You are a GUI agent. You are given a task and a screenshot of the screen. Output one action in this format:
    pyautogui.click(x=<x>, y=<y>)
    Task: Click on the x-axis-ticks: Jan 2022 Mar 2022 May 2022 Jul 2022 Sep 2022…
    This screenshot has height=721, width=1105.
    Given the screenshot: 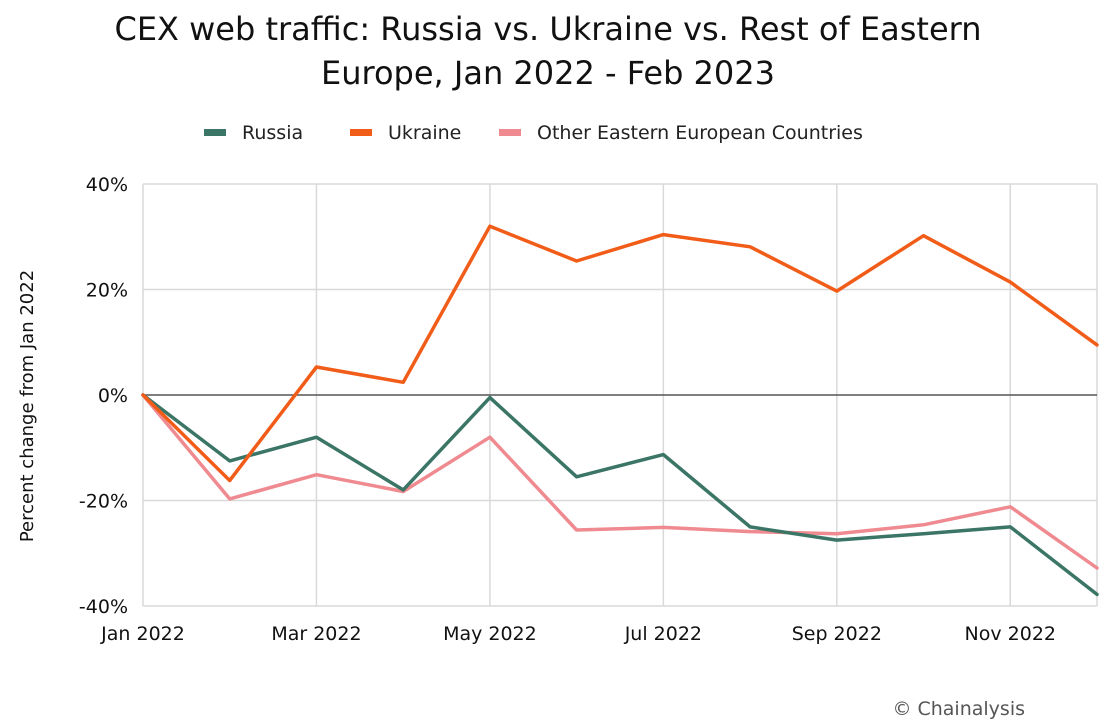 What is the action you would take?
    pyautogui.click(x=578, y=634)
    